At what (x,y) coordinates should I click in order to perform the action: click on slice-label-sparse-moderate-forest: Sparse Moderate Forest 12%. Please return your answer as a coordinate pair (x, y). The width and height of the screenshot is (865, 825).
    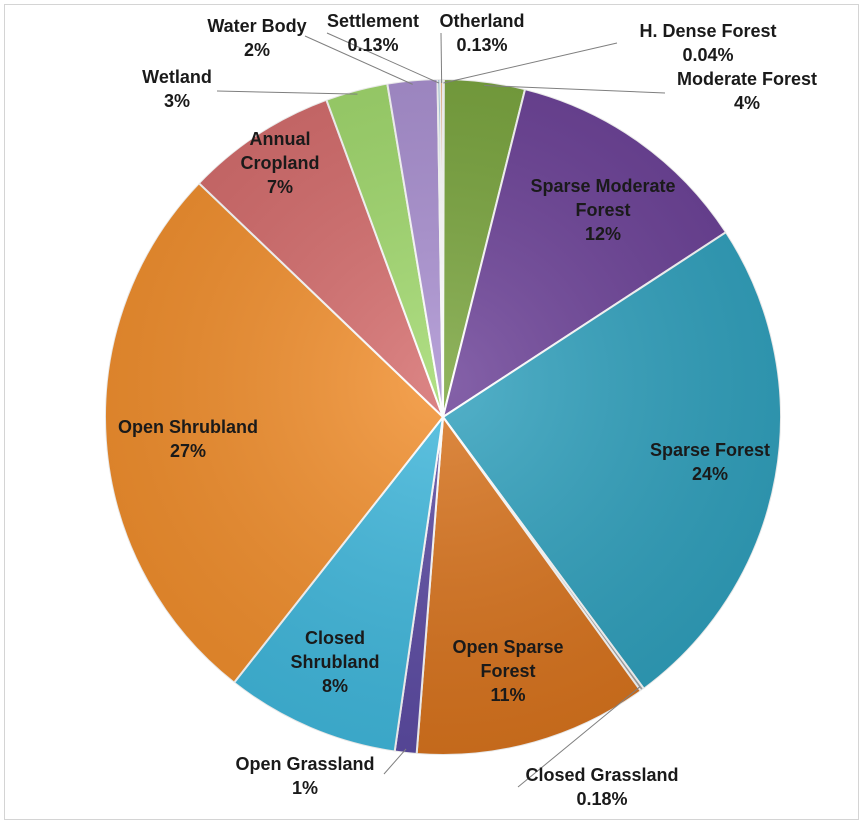
    Looking at the image, I should click on (602, 210).